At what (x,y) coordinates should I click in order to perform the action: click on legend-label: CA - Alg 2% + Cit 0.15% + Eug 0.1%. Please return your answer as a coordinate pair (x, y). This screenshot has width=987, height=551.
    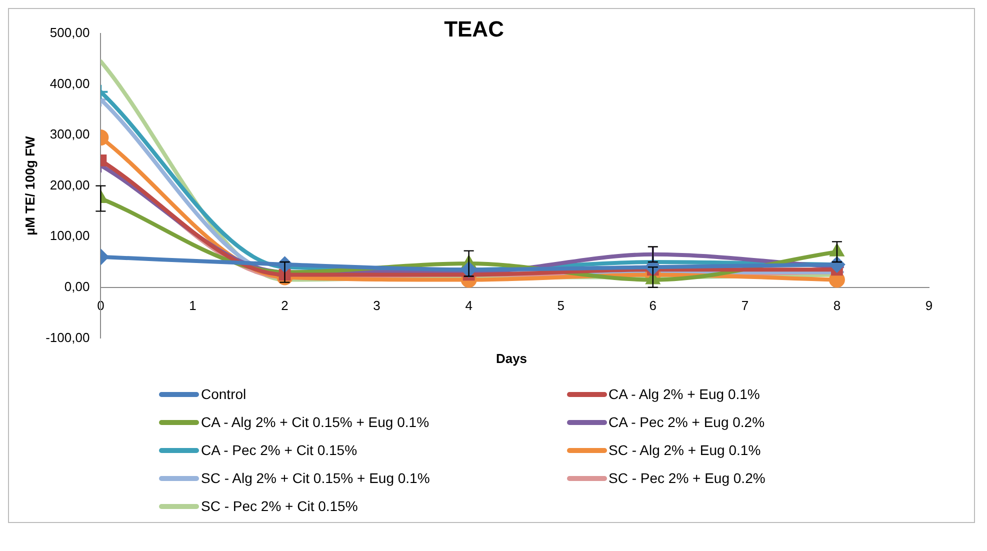
    Looking at the image, I should click on (315, 422).